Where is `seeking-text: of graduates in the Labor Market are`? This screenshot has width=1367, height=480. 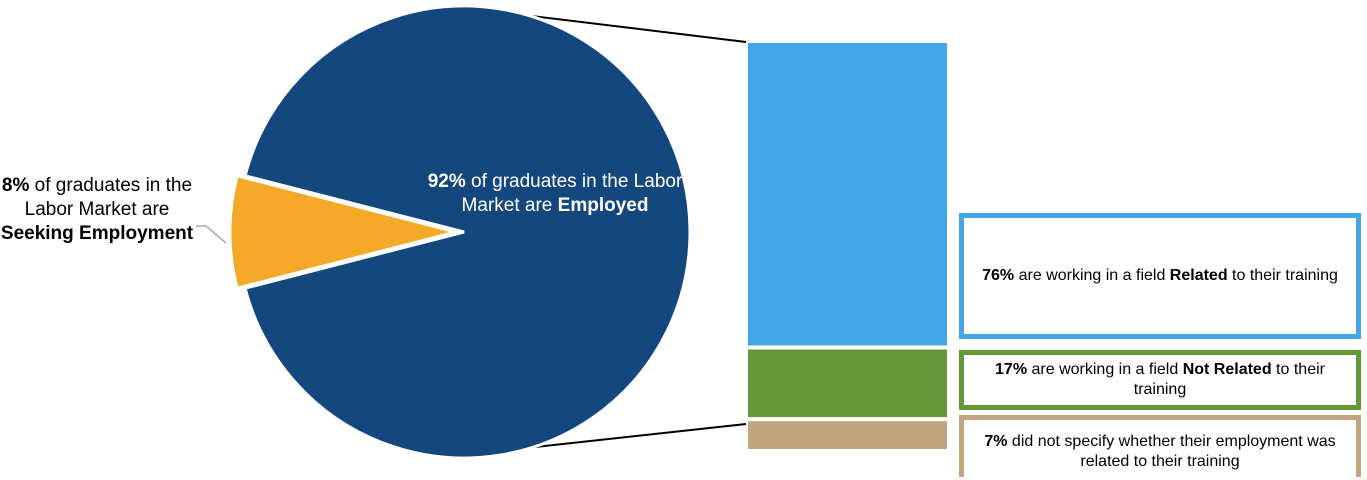
seeking-text: of graduates in the Labor Market are is located at coordinates (108, 197).